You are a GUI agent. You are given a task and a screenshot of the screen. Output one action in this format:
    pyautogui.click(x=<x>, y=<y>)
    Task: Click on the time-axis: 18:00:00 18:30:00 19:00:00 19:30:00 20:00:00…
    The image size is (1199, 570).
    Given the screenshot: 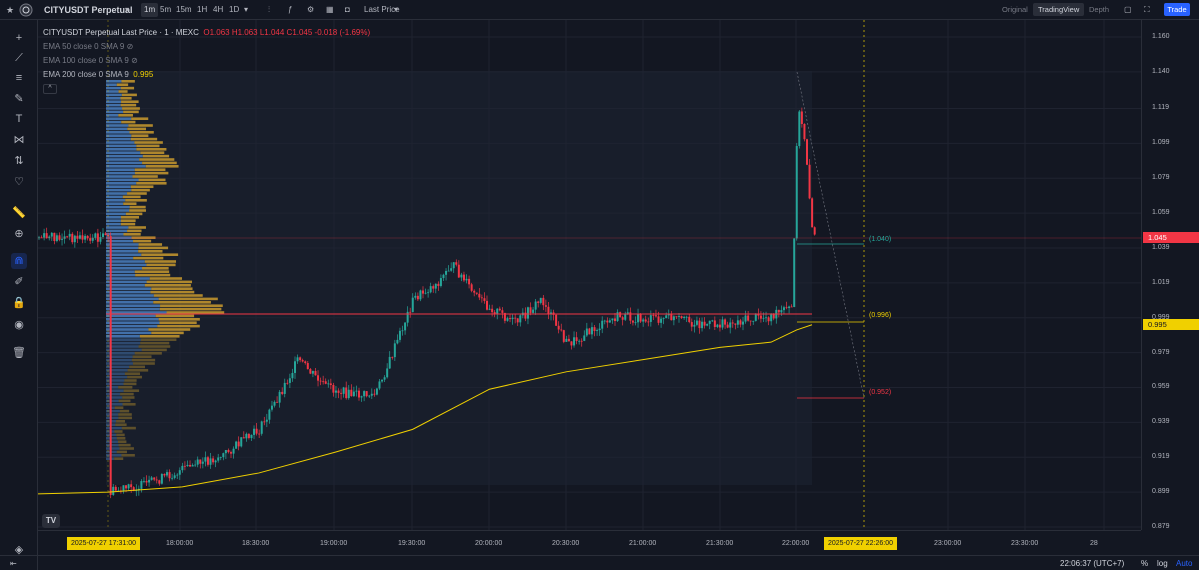 What is the action you would take?
    pyautogui.click(x=589, y=542)
    